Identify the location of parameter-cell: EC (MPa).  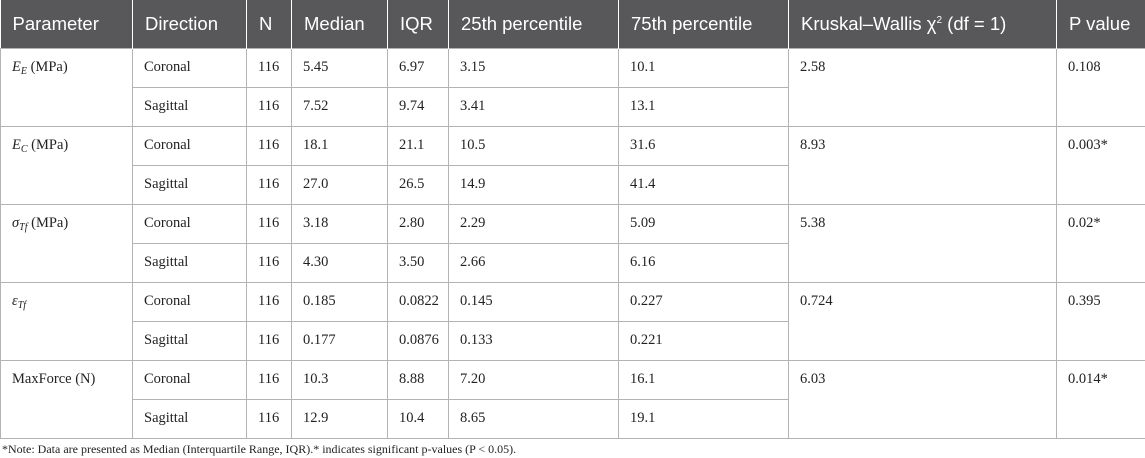
(66, 165).